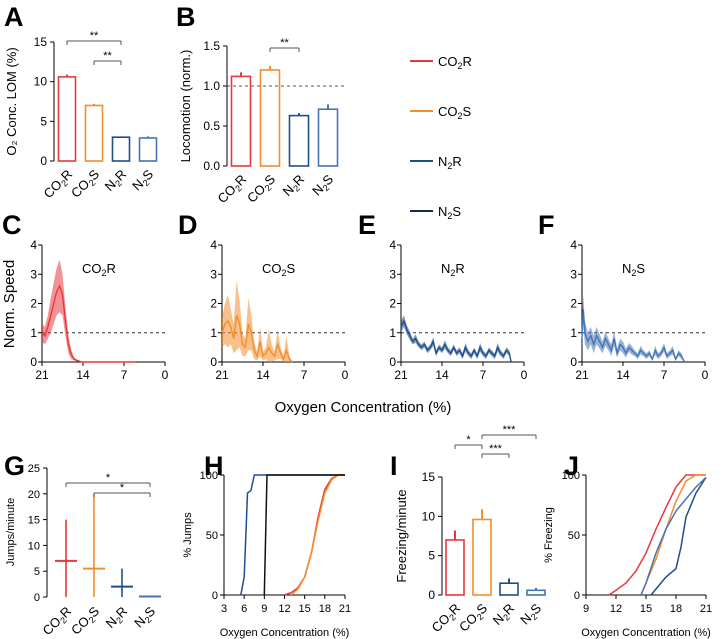 The height and width of the screenshot is (639, 726). What do you see at coordinates (211, 86) in the screenshot?
I see `panel-b-y-tick-label: 1.0` at bounding box center [211, 86].